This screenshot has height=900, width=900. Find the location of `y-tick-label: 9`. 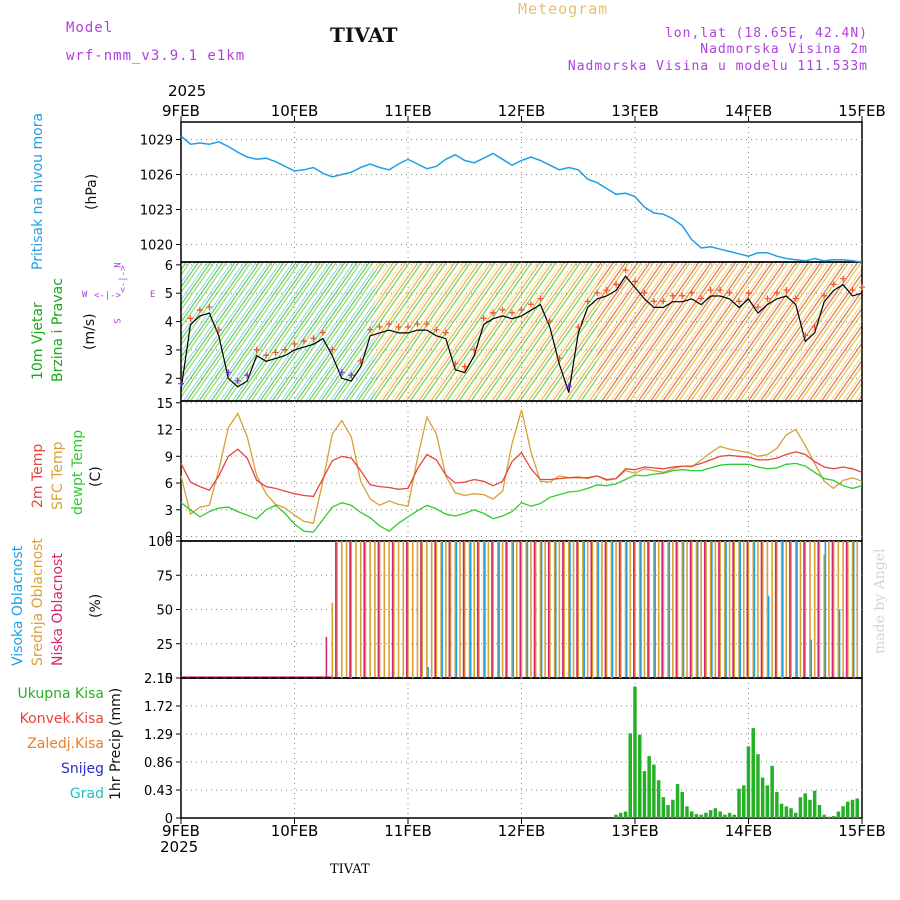

y-tick-label: 9 is located at coordinates (169, 457).